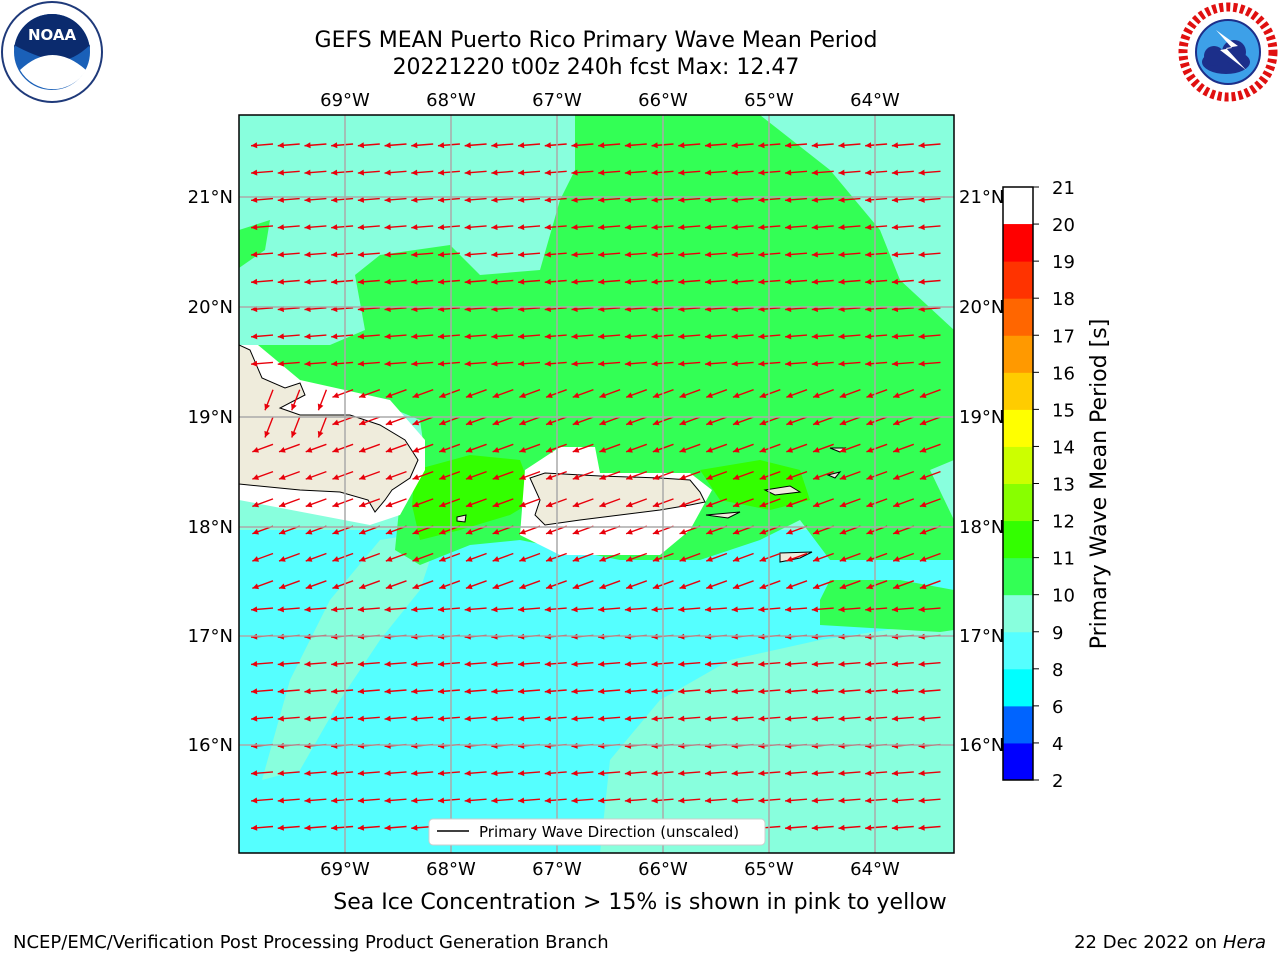 The width and height of the screenshot is (1280, 960). Describe the element at coordinates (1063, 559) in the screenshot. I see `colorbar-tick-label: 11` at that location.